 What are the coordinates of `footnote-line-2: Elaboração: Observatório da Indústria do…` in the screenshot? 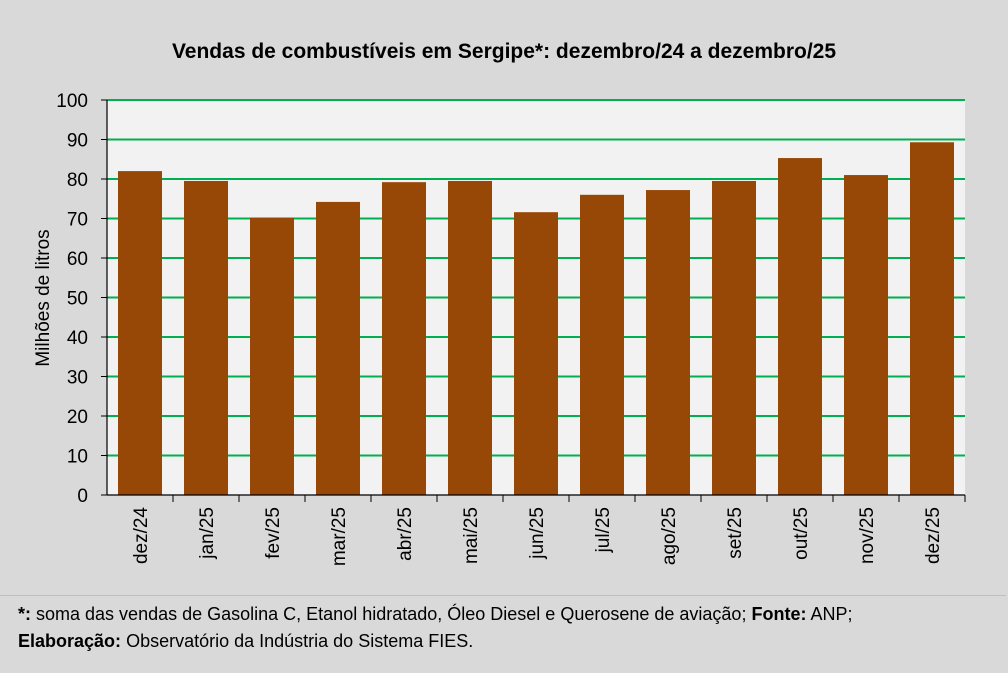 It's located at (435, 641).